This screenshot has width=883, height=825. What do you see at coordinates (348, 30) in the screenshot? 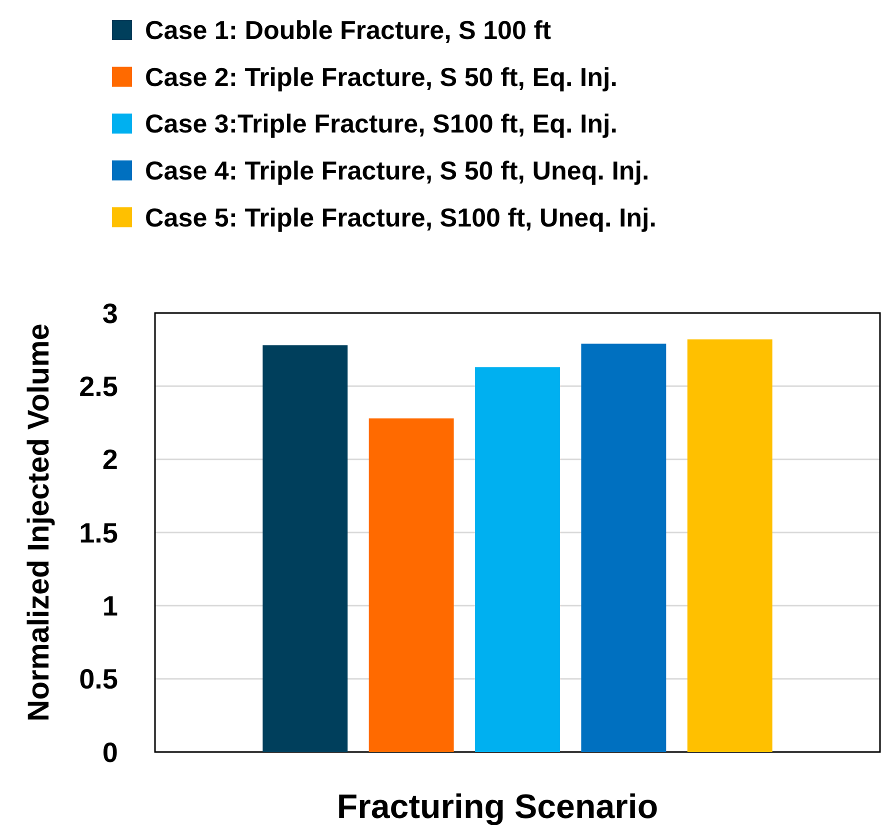
I see `legend-label: Case 1: Double Fracture, S 100 ft` at bounding box center [348, 30].